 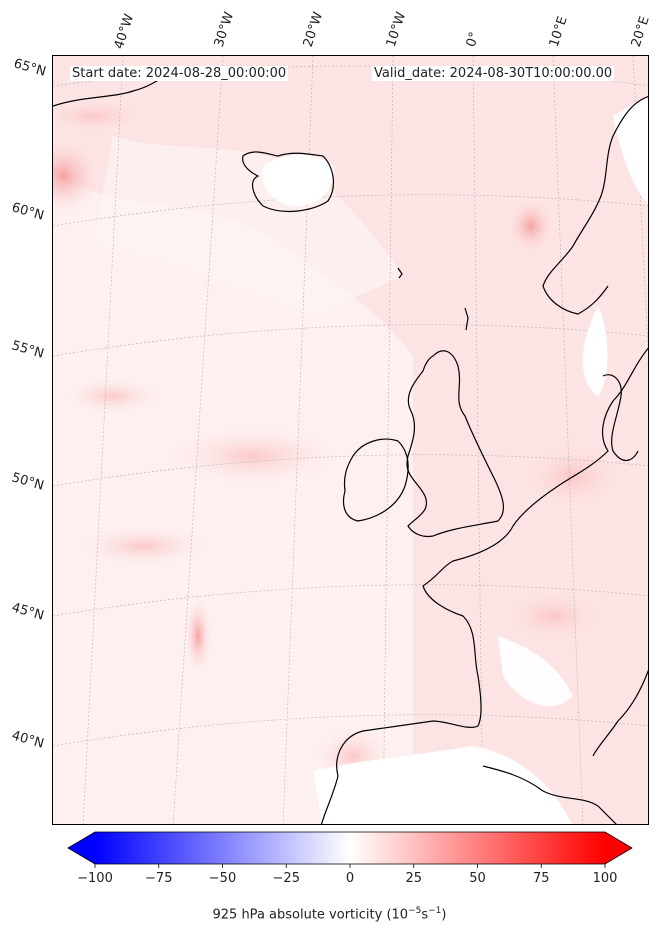 I want to click on coastline-mediterranean, so click(x=549, y=794).